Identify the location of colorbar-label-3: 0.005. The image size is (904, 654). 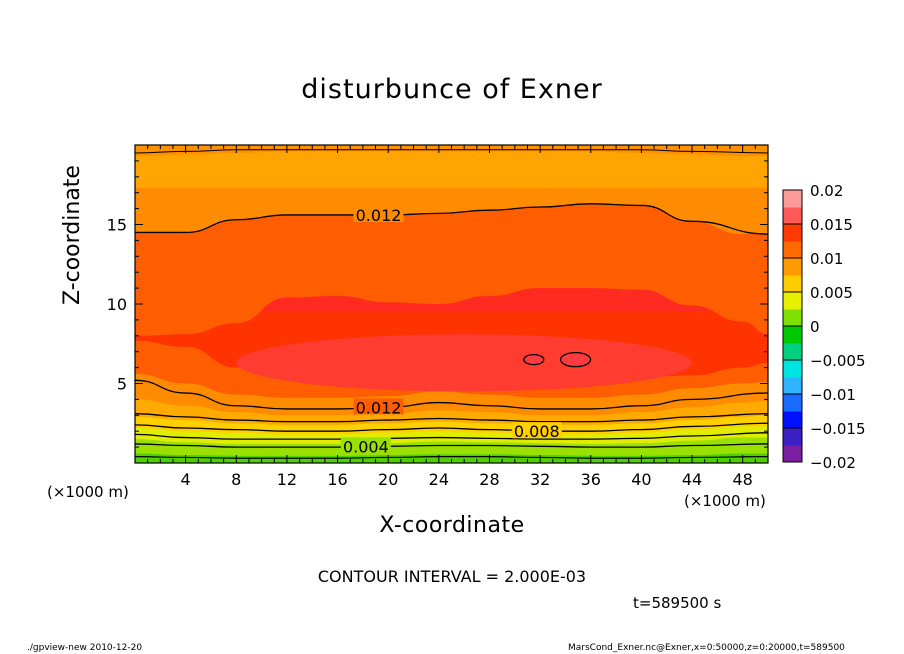
(831, 293).